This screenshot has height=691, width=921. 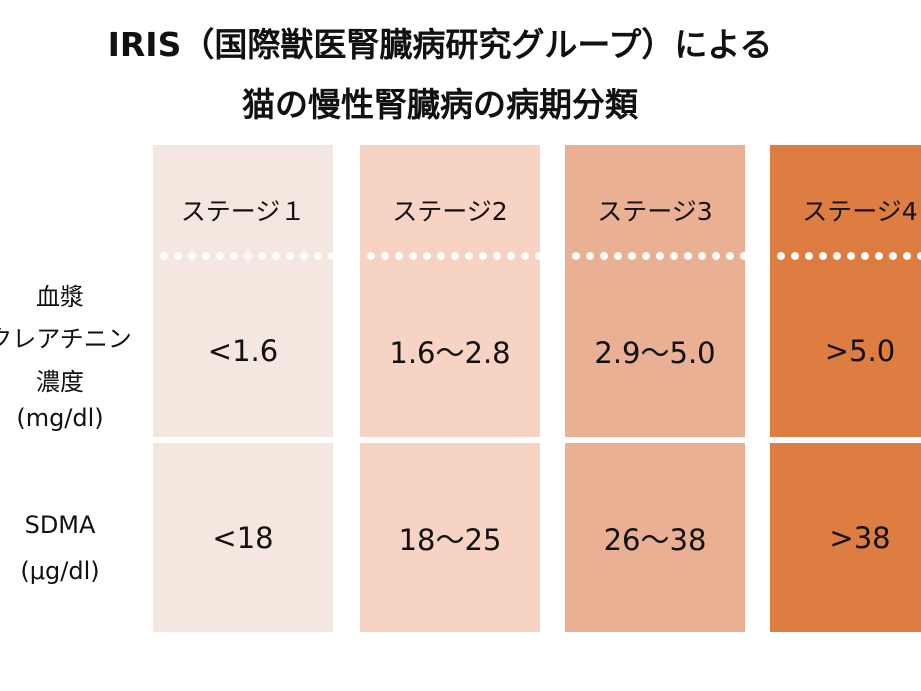 I want to click on title-line: IRIS（国際獣医腎臓病研究グループ）による, so click(x=440, y=44).